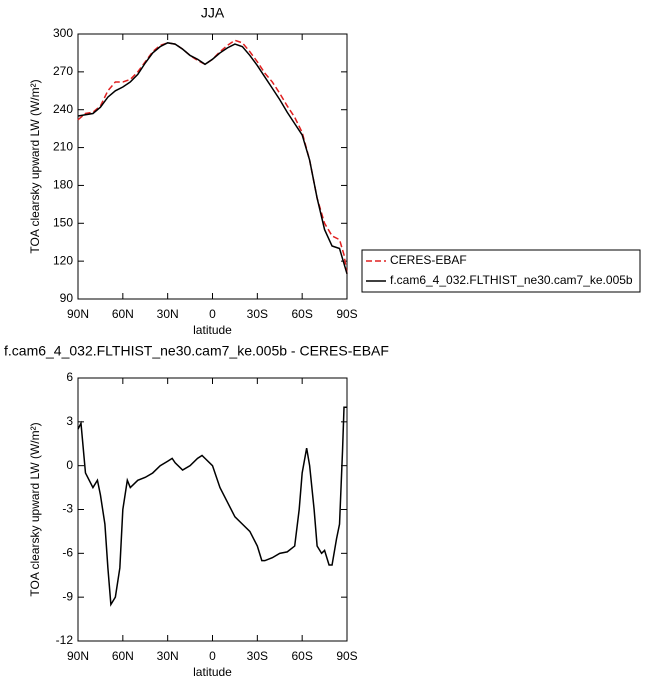 Image resolution: width=647 pixels, height=695 pixels. I want to click on y-tick-label: 120, so click(63, 260).